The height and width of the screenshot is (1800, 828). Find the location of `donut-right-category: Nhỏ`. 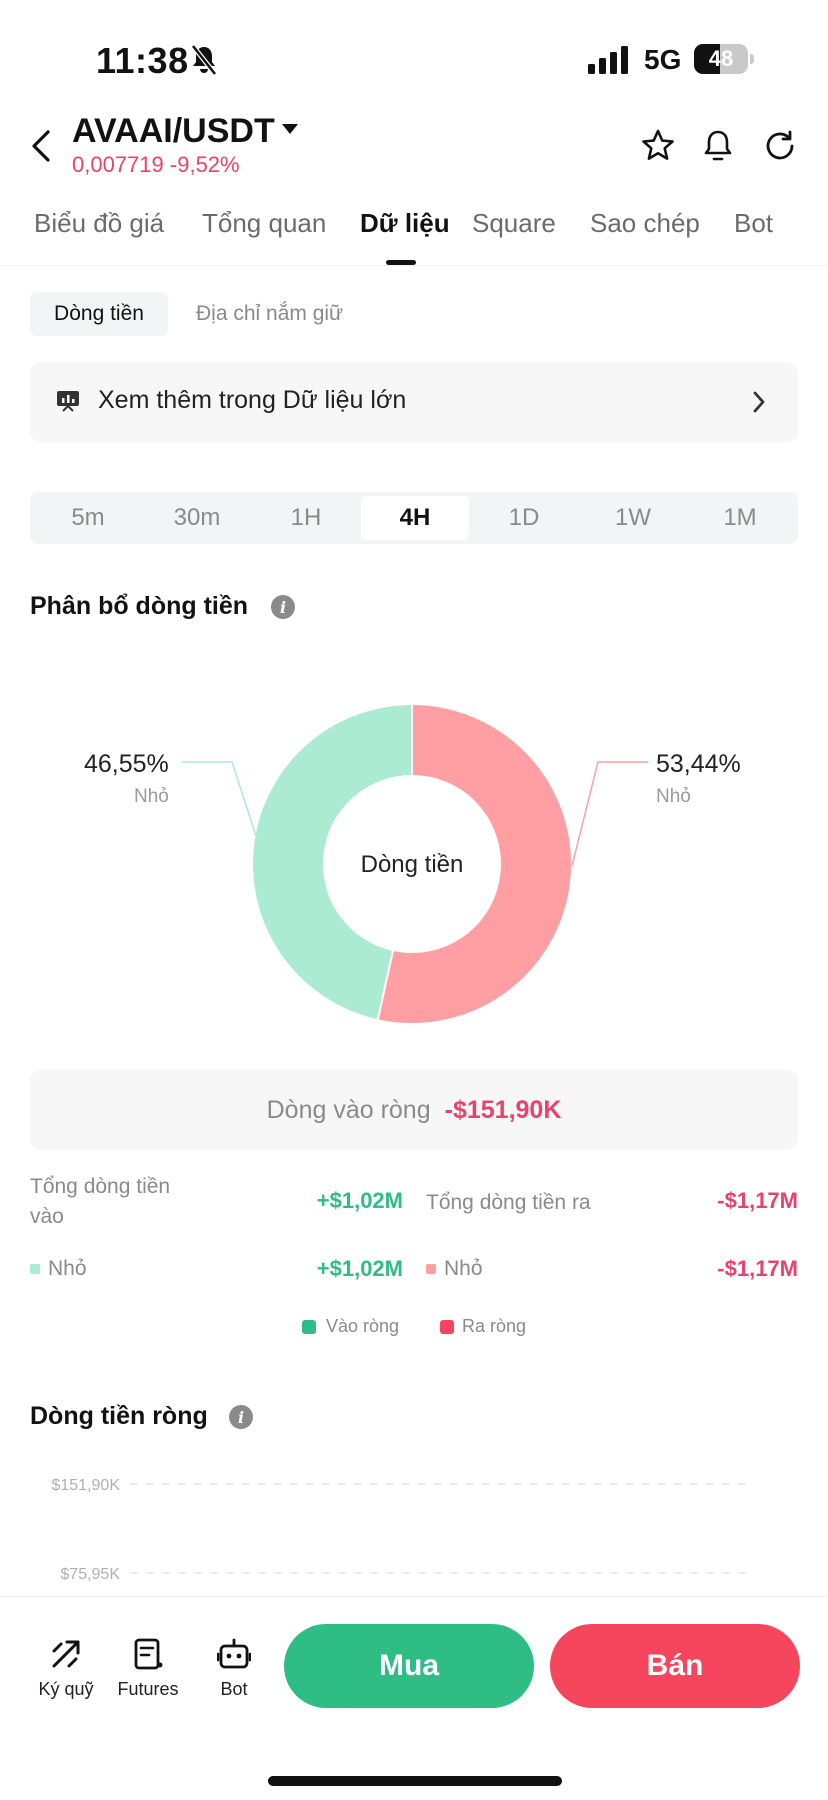

donut-right-category: Nhỏ is located at coordinates (673, 796).